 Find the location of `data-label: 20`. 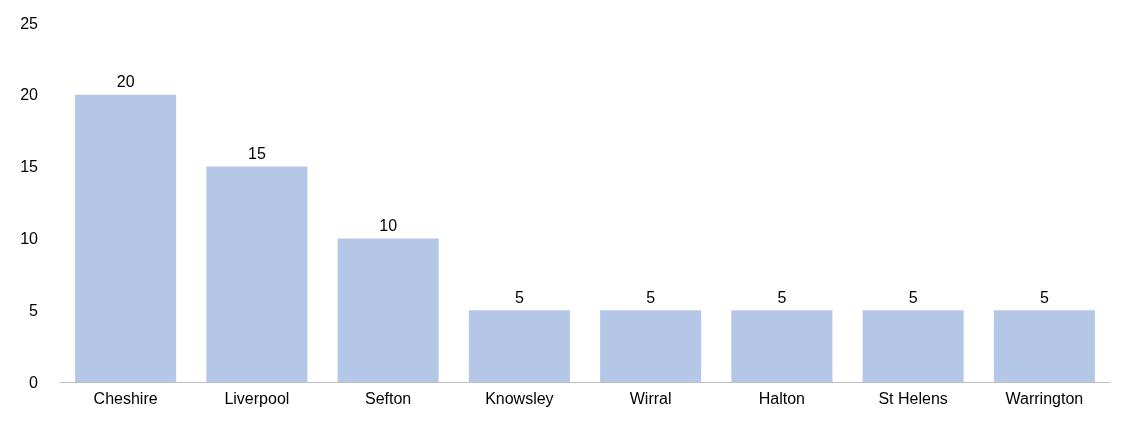

data-label: 20 is located at coordinates (125, 82).